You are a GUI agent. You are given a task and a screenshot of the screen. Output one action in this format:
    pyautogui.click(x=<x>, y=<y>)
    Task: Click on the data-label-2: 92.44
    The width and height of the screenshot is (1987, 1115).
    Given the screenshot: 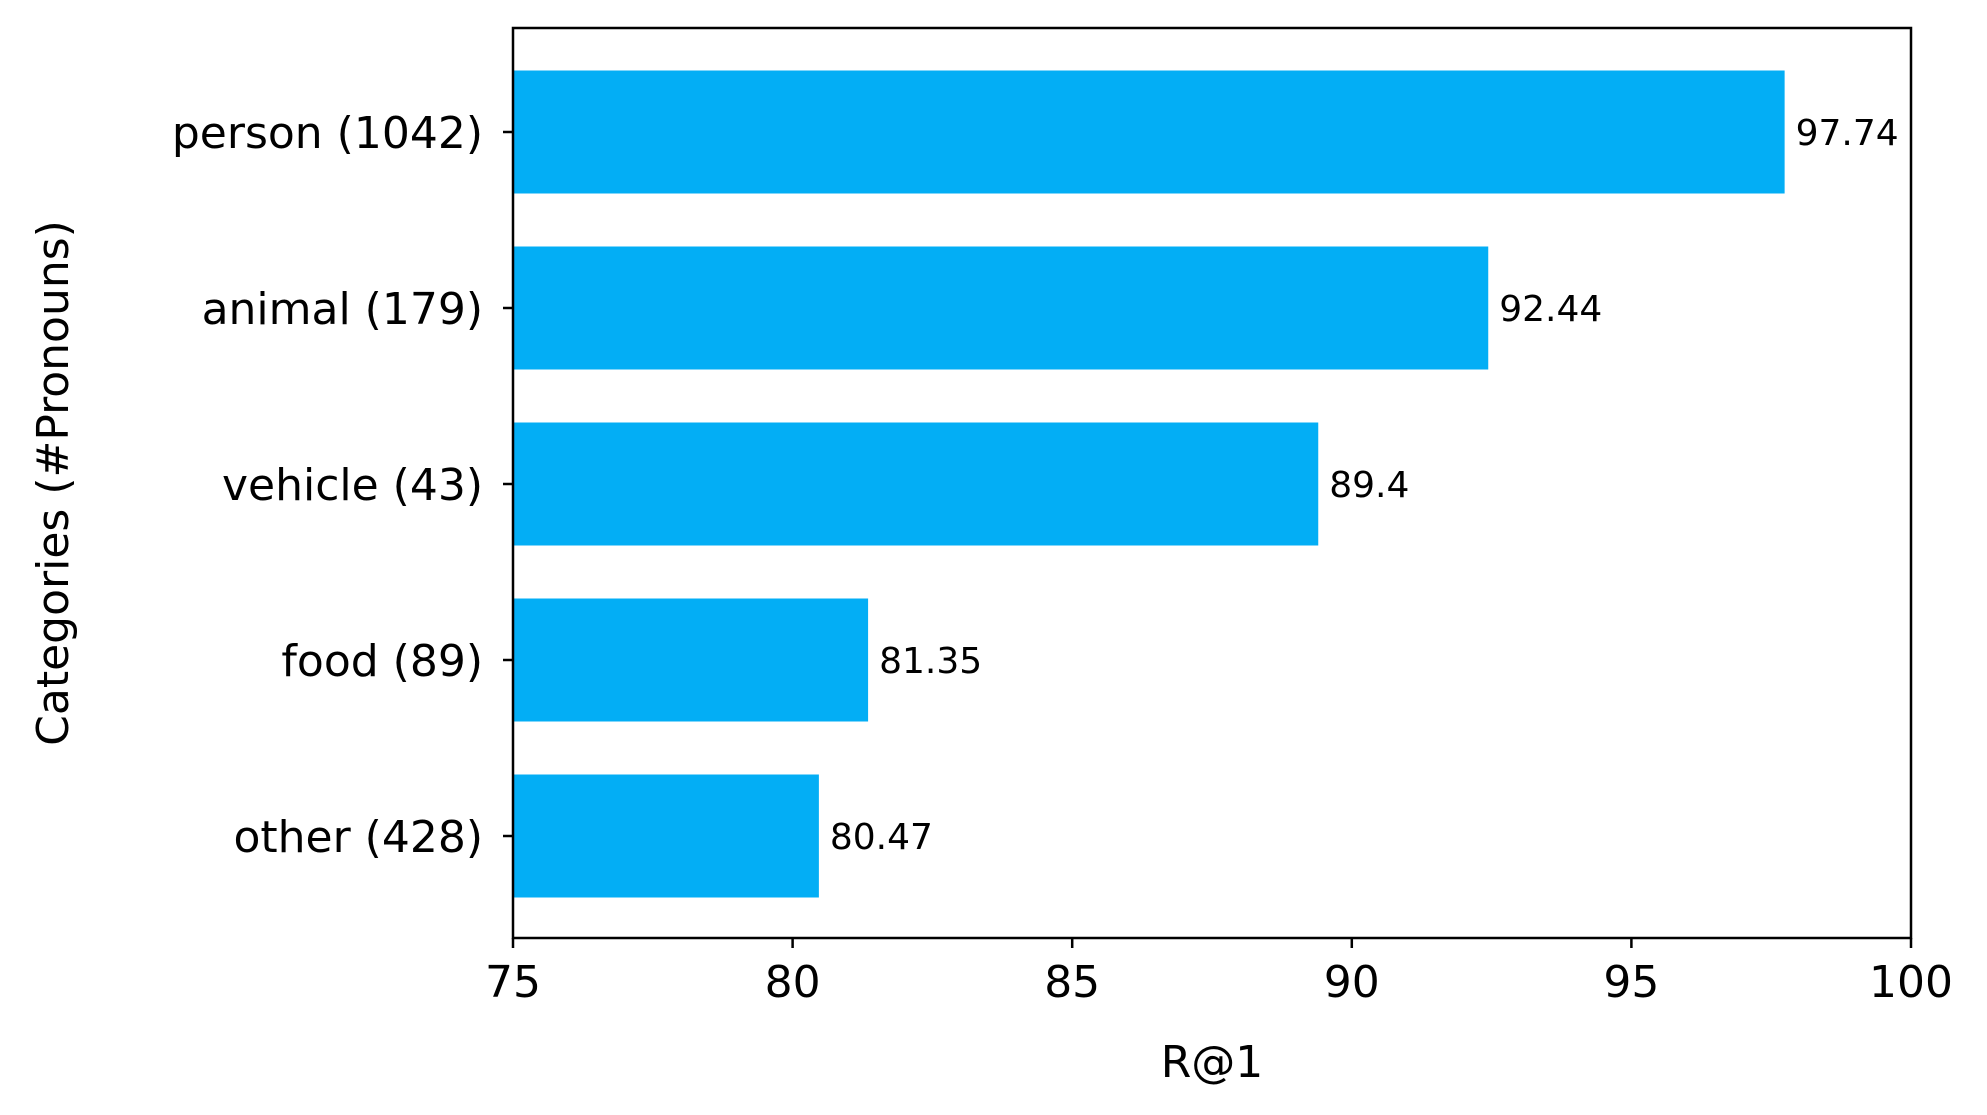 What is the action you would take?
    pyautogui.click(x=1550, y=309)
    